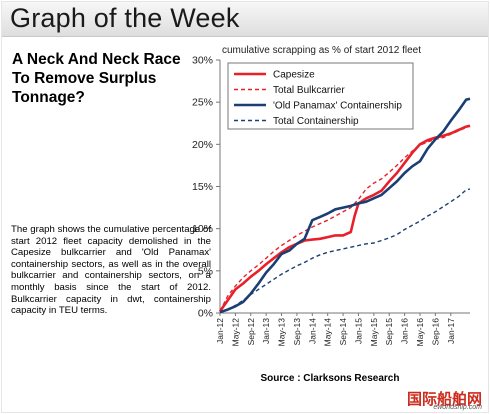 The height and width of the screenshot is (414, 490). Describe the element at coordinates (451, 331) in the screenshot. I see `x-tick-label: Jan-17` at that location.